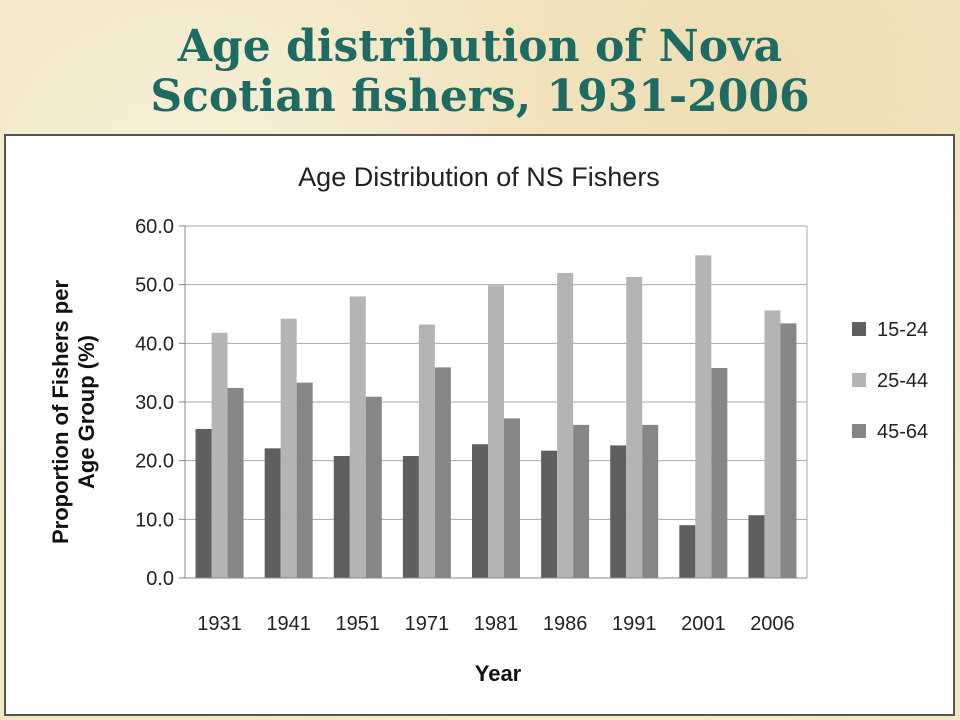  I want to click on y-axis-title-line-1: Proportion of Fishers per, so click(60, 412).